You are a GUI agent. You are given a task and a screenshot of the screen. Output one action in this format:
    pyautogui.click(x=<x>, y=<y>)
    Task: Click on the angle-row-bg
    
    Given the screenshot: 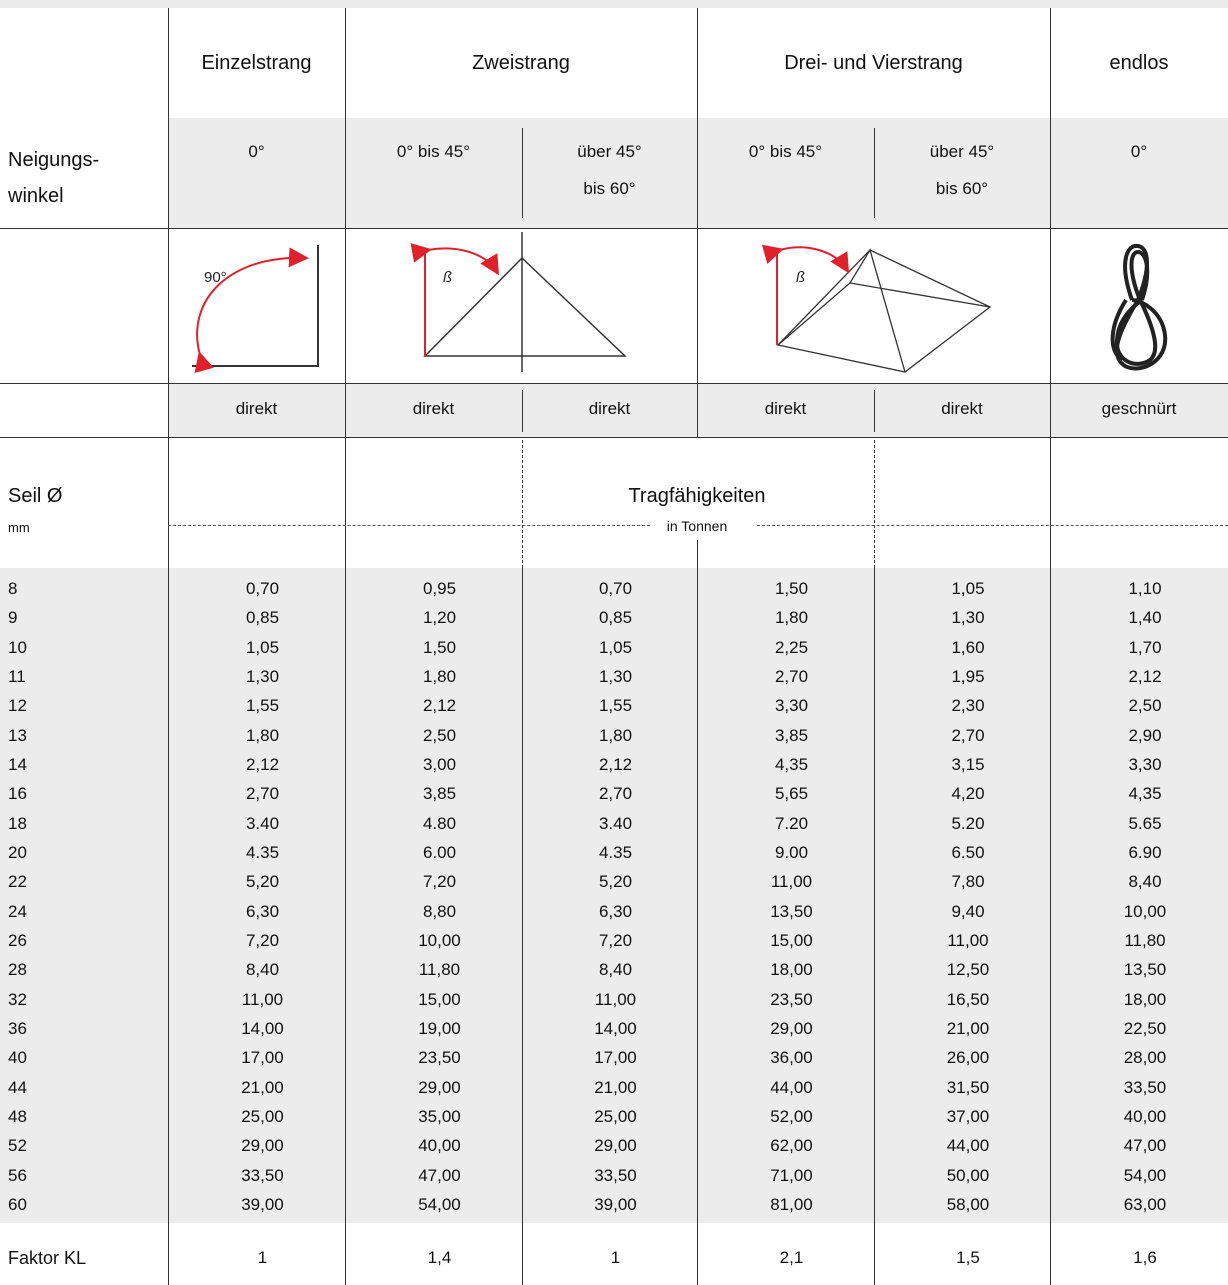 What is the action you would take?
    pyautogui.click(x=698, y=173)
    